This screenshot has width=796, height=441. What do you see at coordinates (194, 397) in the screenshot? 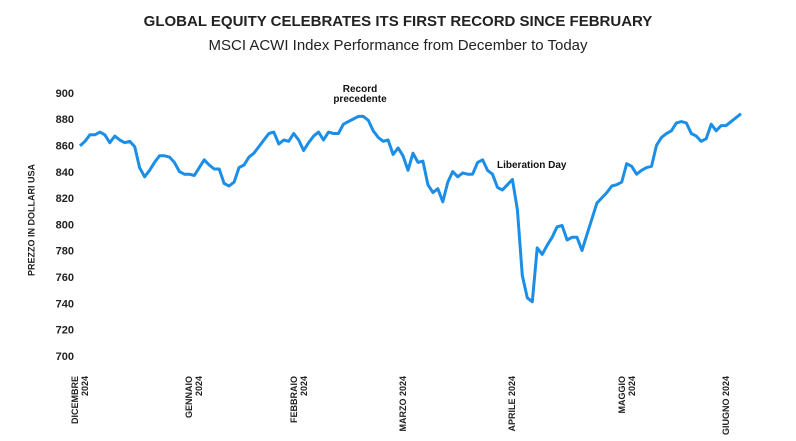
I see `x-tick-label: GENNAIO 2024` at bounding box center [194, 397].